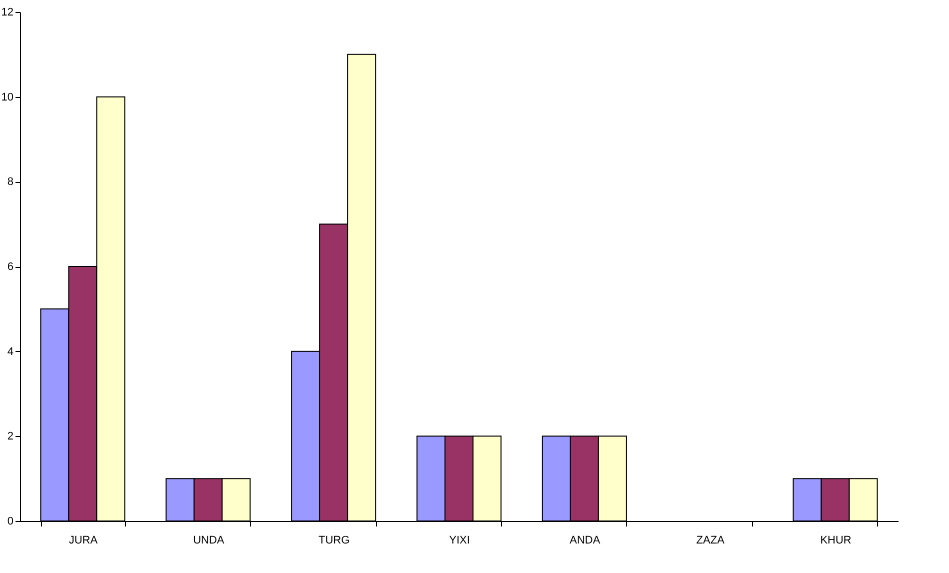 This screenshot has height=573, width=949. What do you see at coordinates (83, 540) in the screenshot?
I see `x-tick-label: JURA` at bounding box center [83, 540].